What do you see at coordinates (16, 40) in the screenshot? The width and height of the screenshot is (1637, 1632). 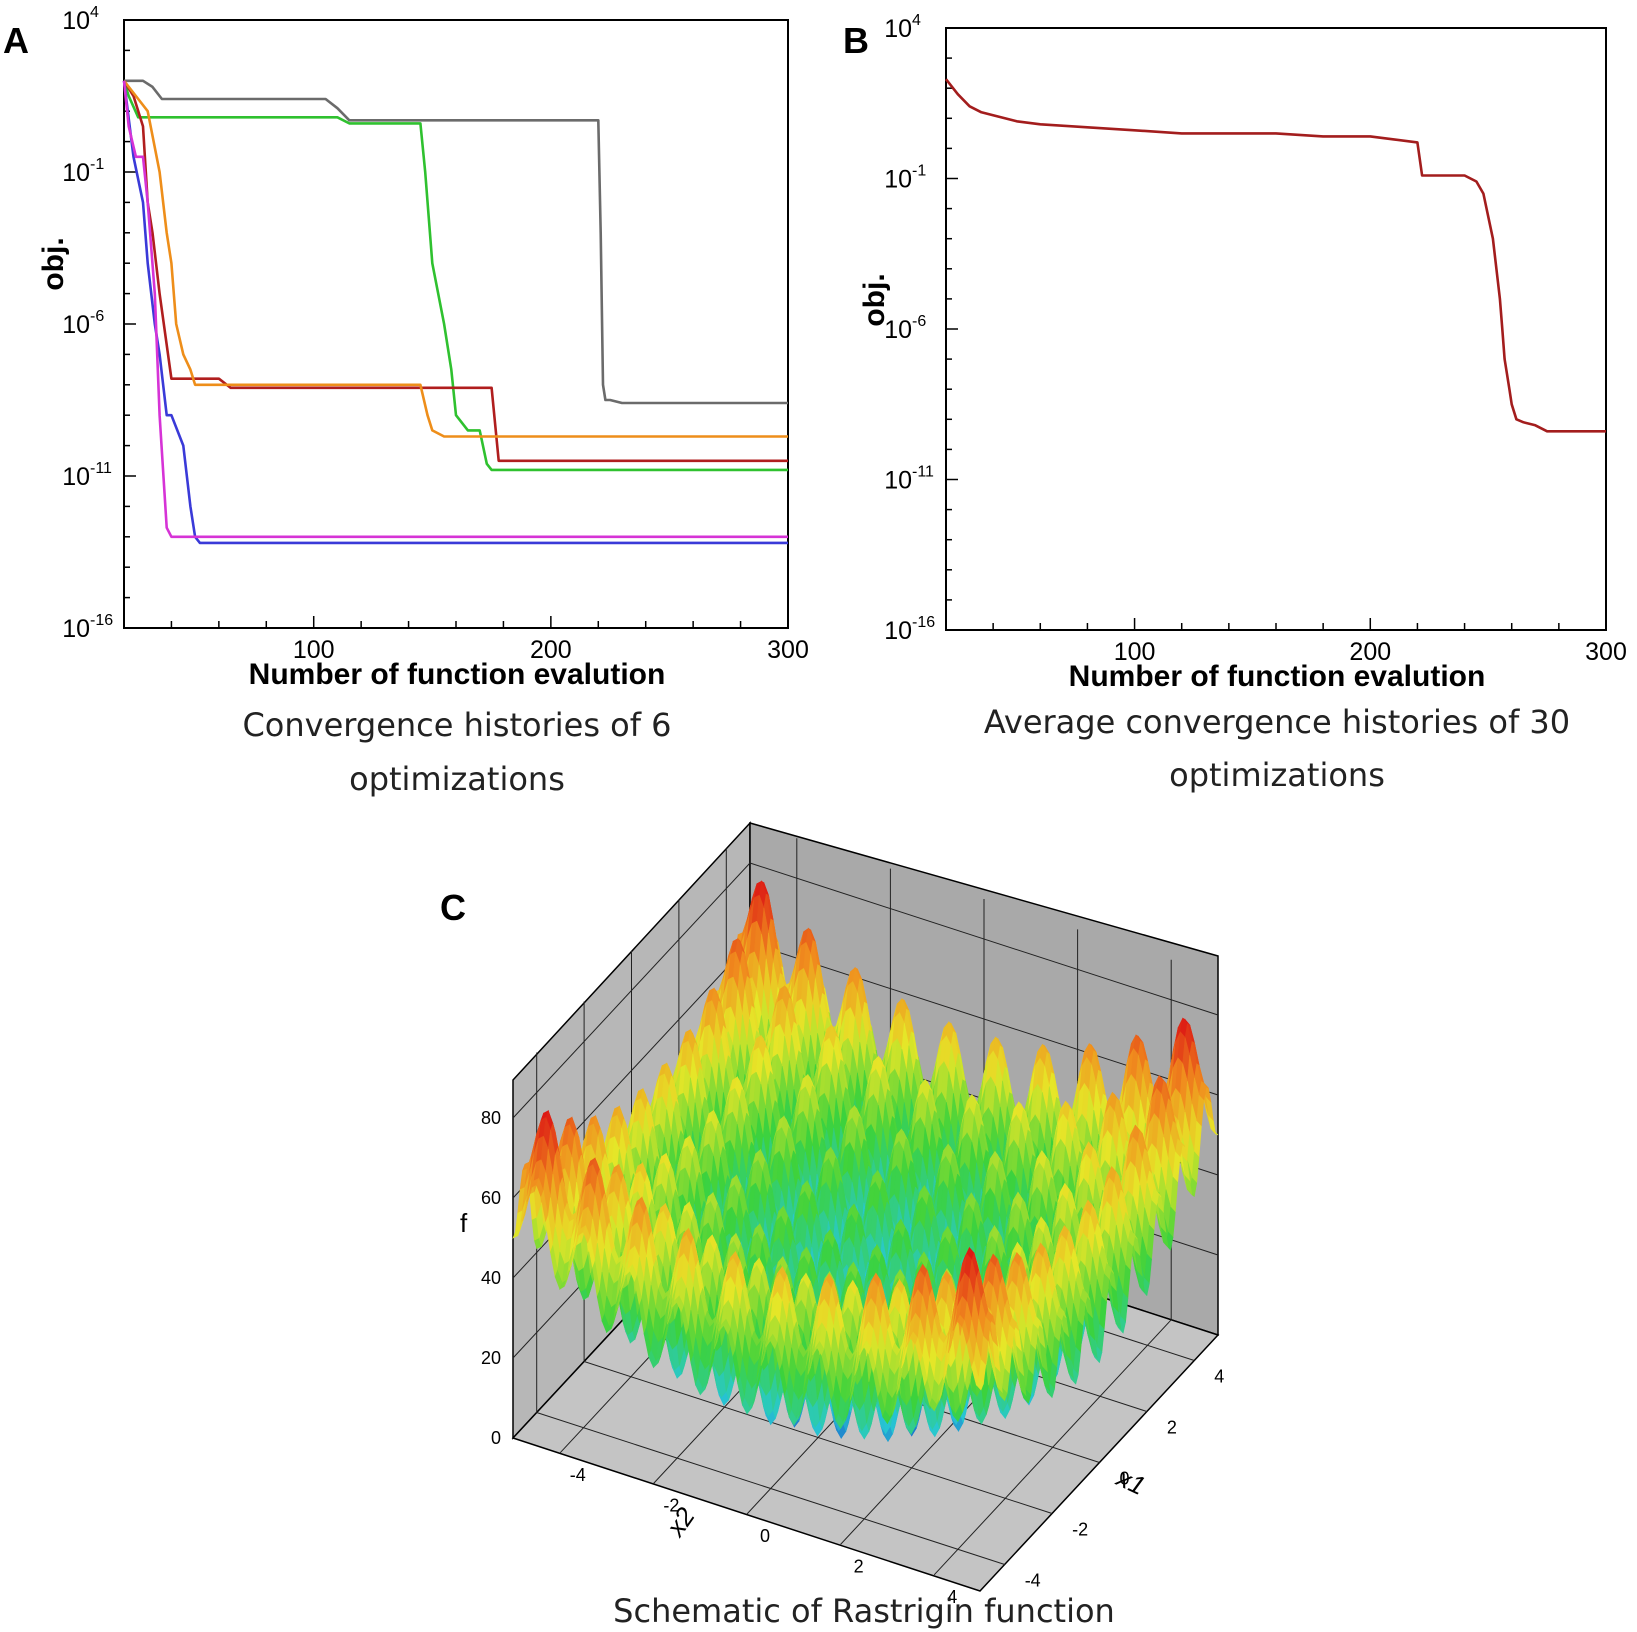 I see `panel-a-label: A` at bounding box center [16, 40].